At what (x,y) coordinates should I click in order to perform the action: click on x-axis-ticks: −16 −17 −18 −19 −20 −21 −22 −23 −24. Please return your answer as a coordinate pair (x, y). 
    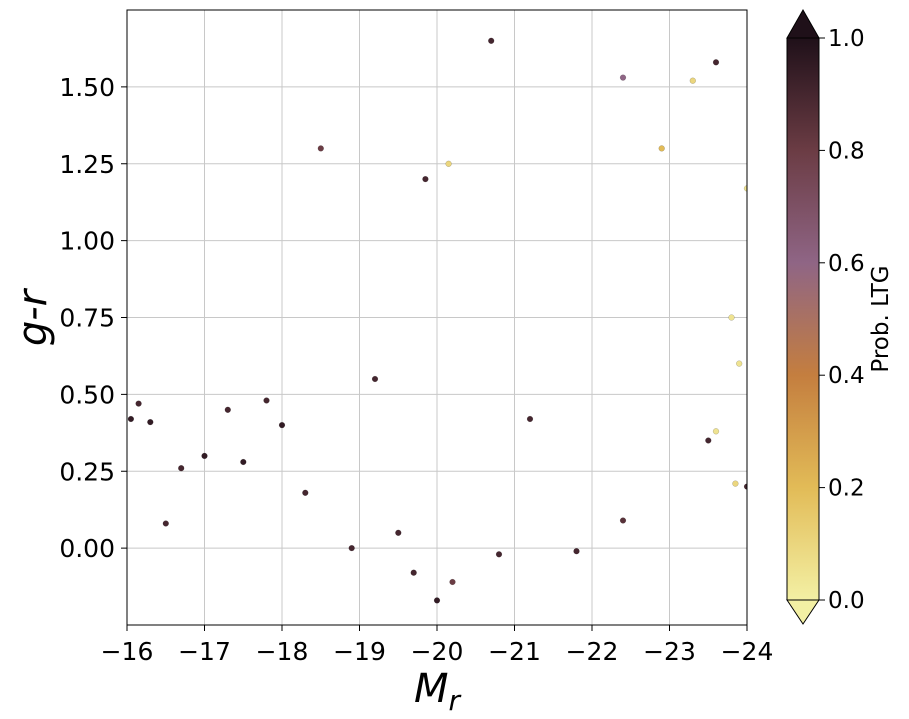
    Looking at the image, I should click on (437, 645).